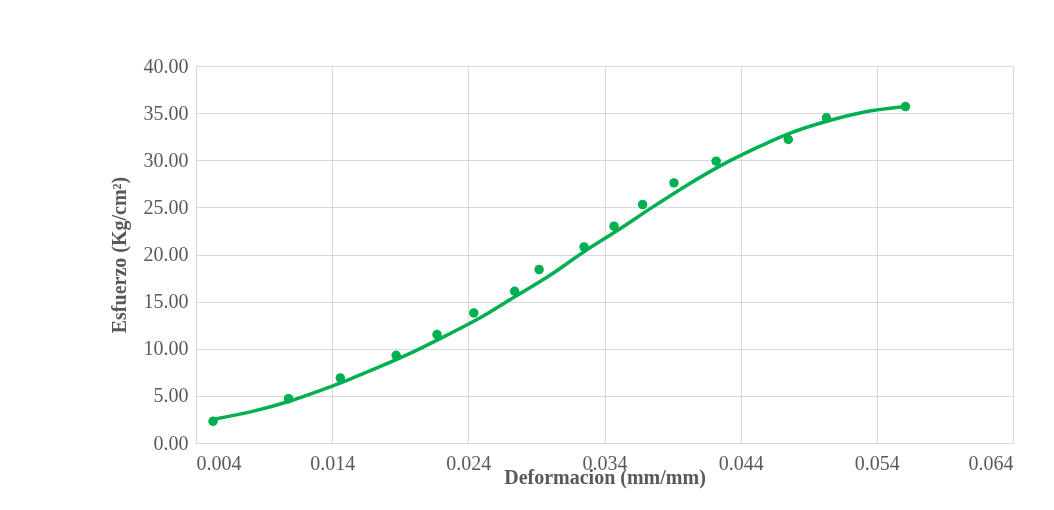 This screenshot has height=510, width=1054. What do you see at coordinates (171, 442) in the screenshot?
I see `y-tick-label: 0.00` at bounding box center [171, 442].